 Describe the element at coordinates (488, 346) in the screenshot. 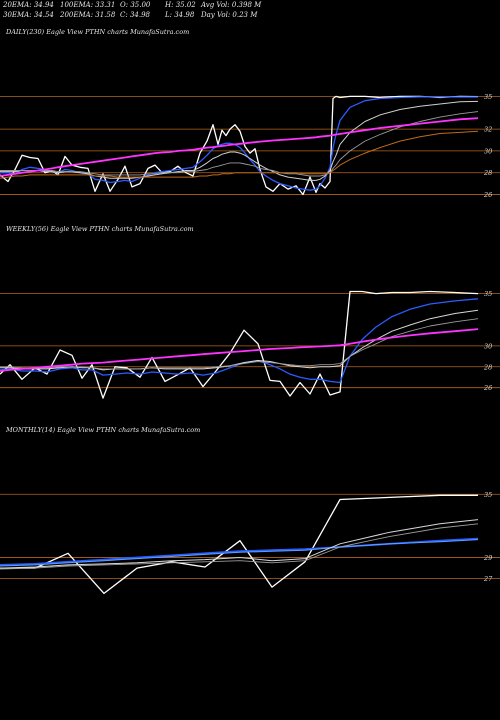

I see `weekly-y-tick-label: 30` at that location.